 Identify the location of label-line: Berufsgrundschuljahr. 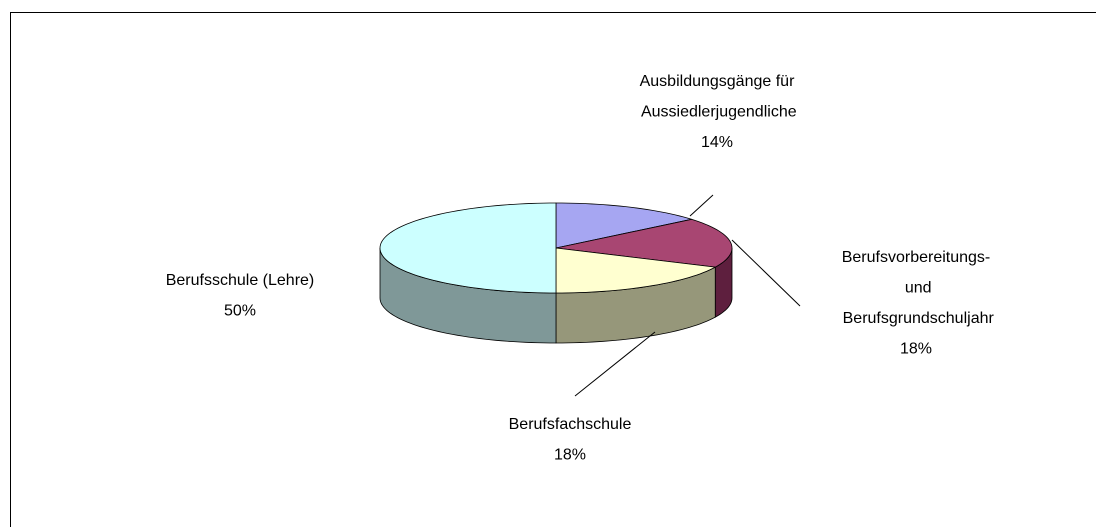
(916, 318).